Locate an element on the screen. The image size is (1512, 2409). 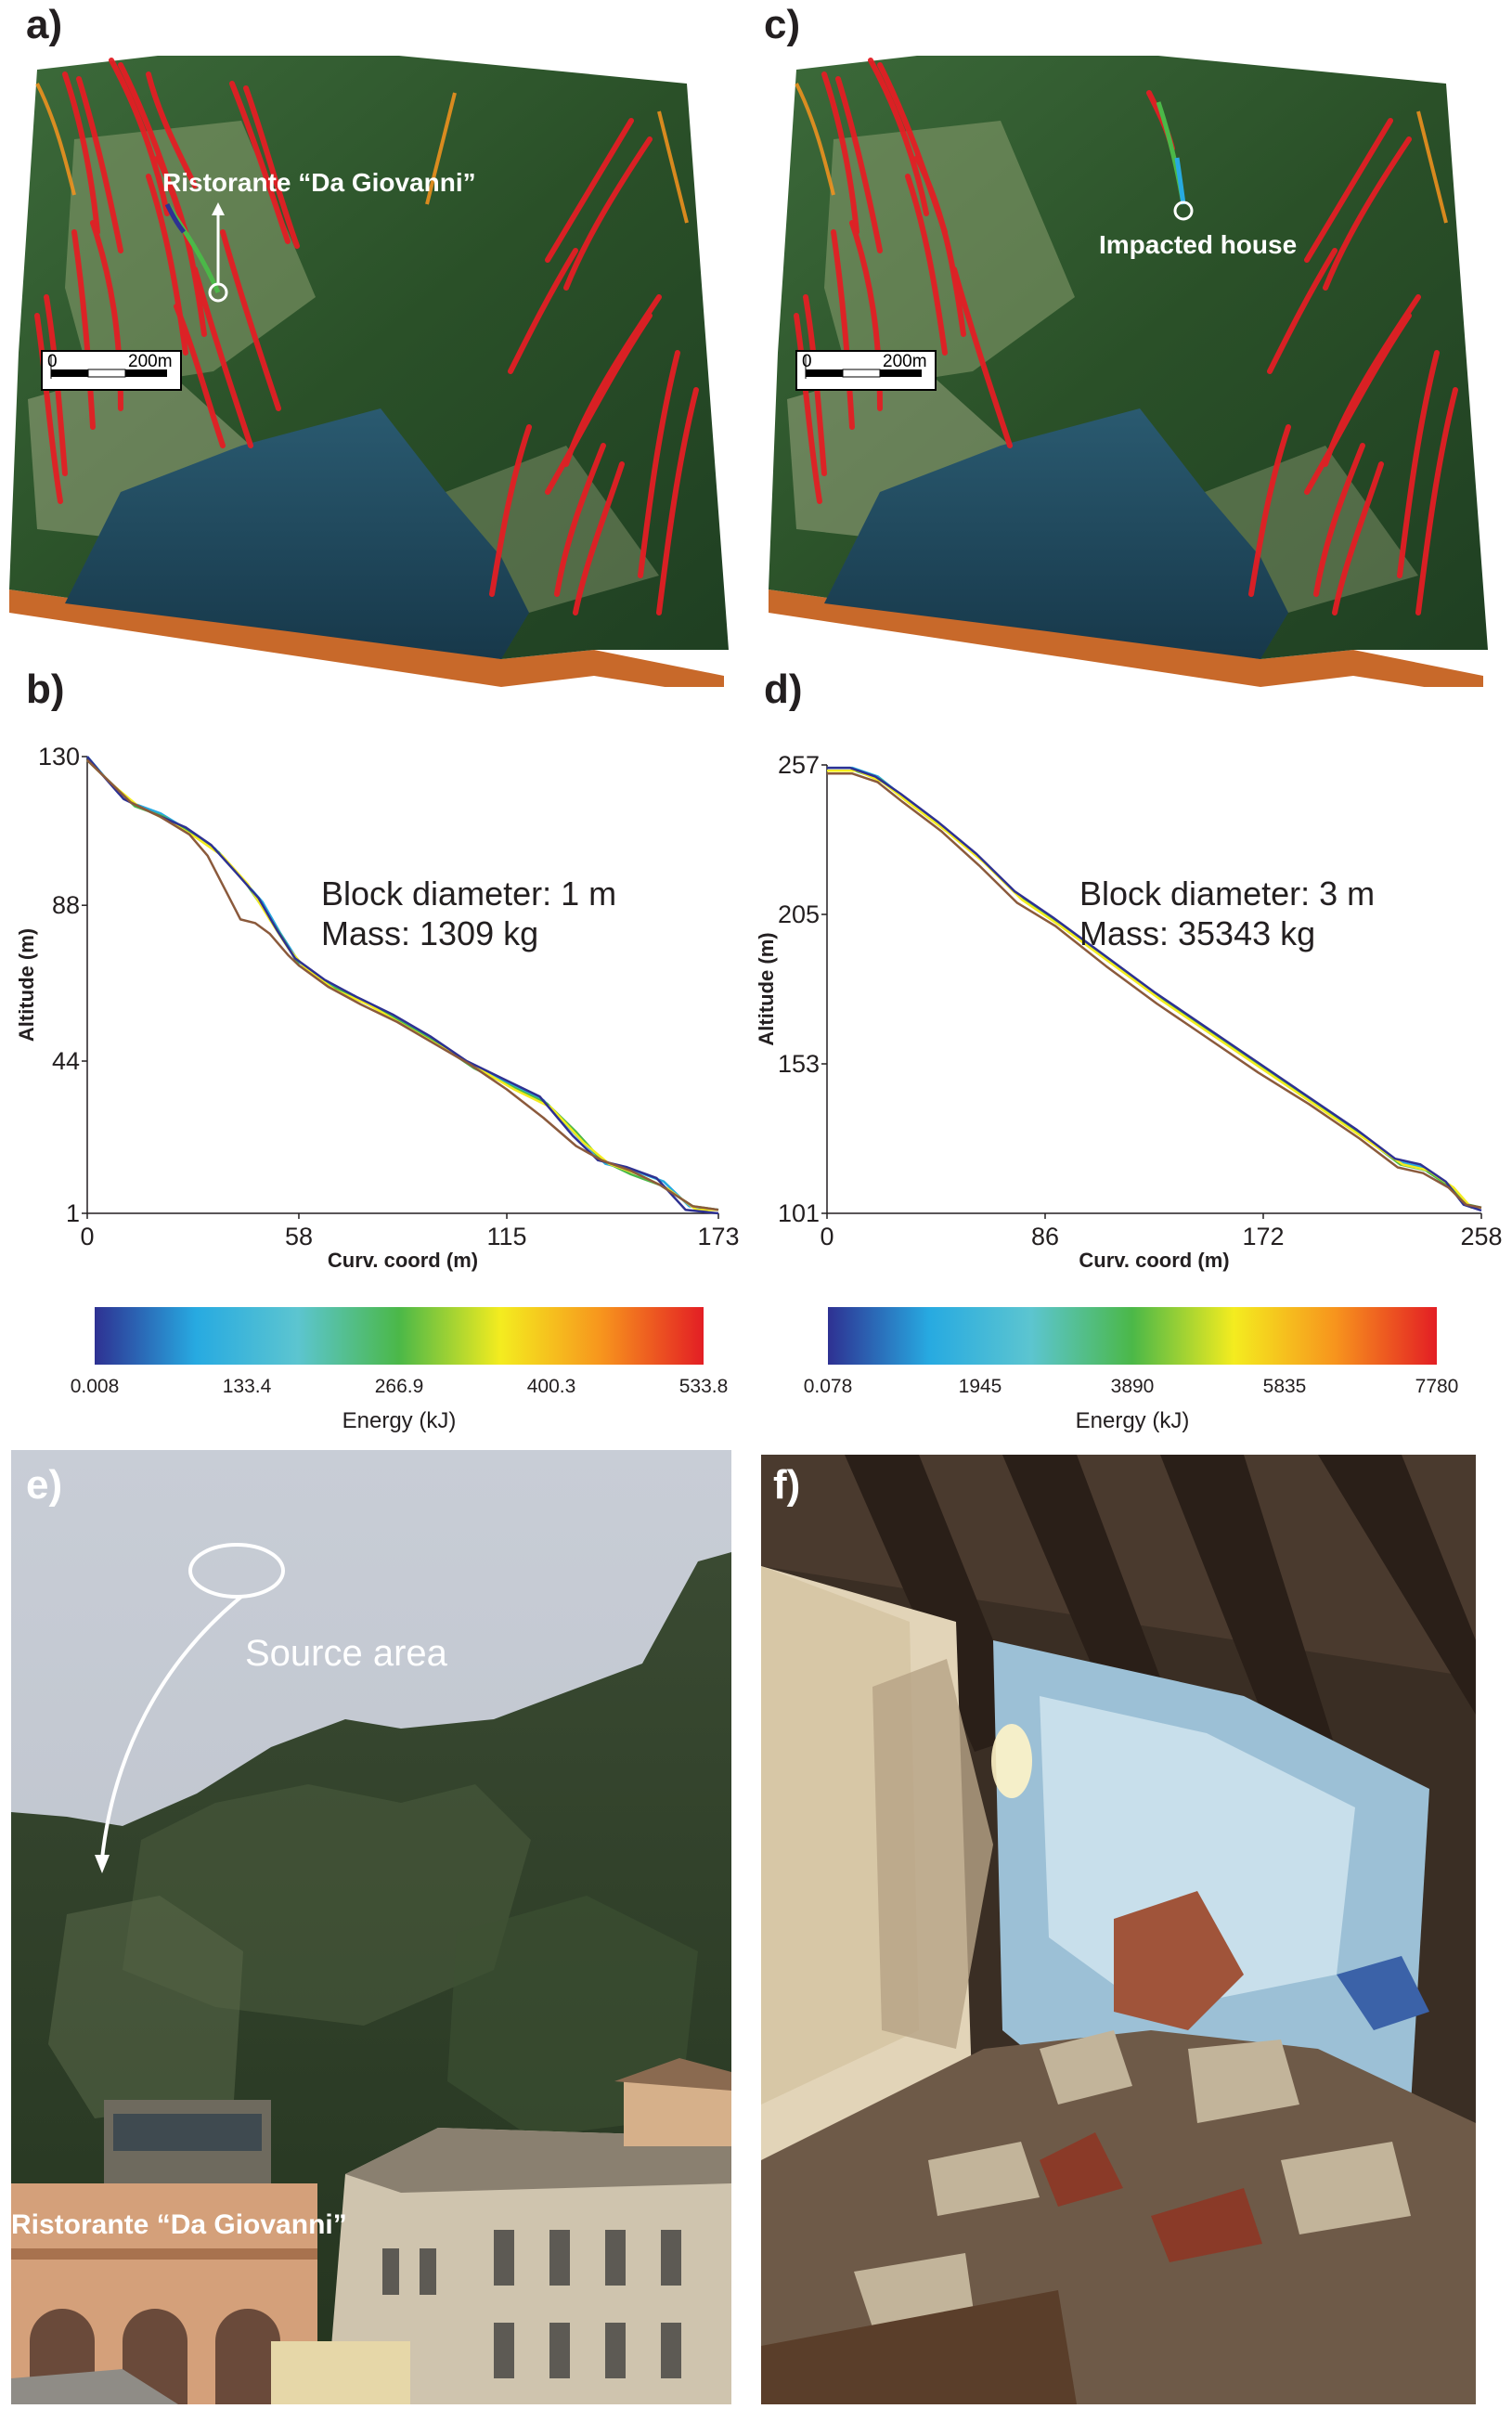
x-tick-label: 86 is located at coordinates (1045, 1237).